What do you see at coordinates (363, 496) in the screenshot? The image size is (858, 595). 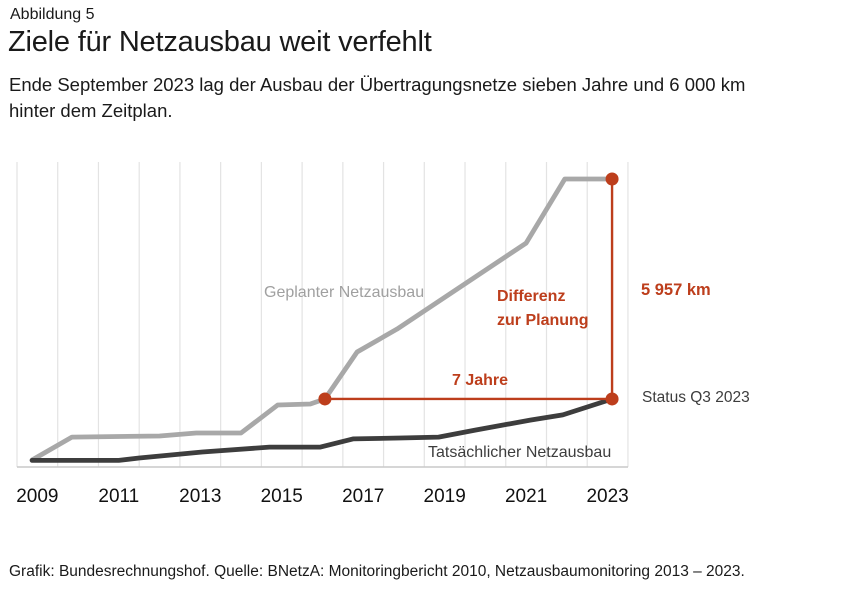 I see `x-axis-label-2017: 2017` at bounding box center [363, 496].